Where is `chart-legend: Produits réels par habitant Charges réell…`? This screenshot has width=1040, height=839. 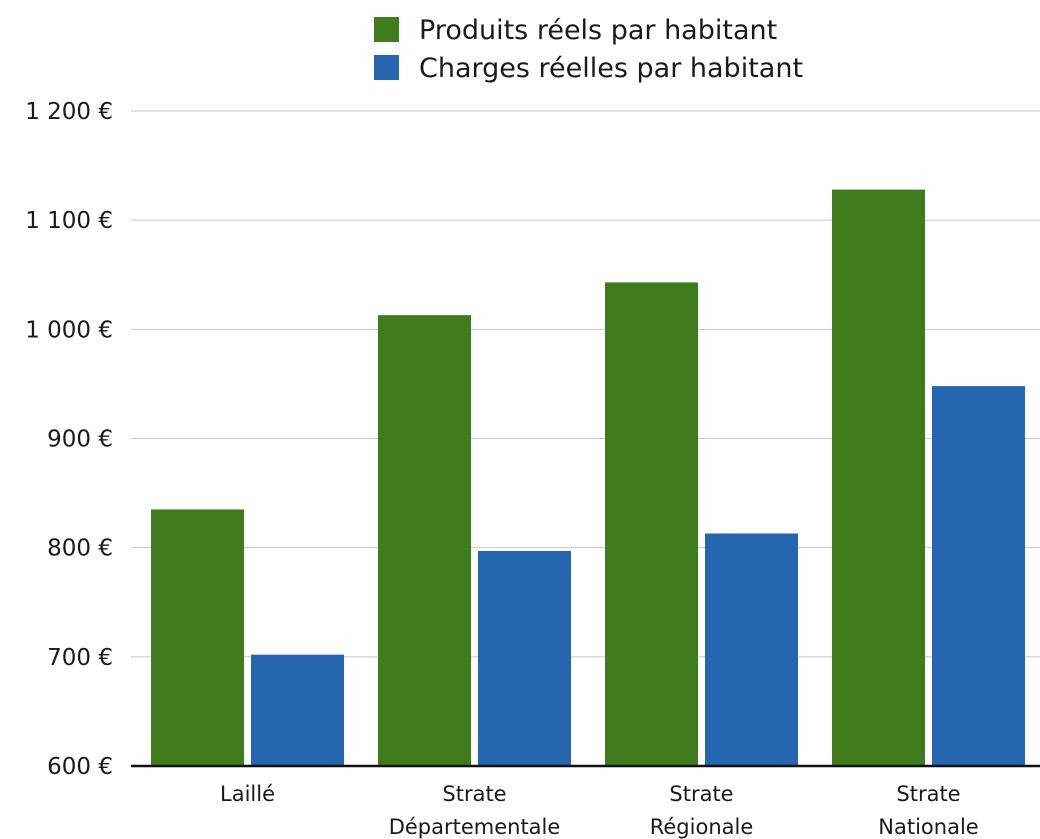
chart-legend: Produits réels par habitant Charges réell… is located at coordinates (588, 49).